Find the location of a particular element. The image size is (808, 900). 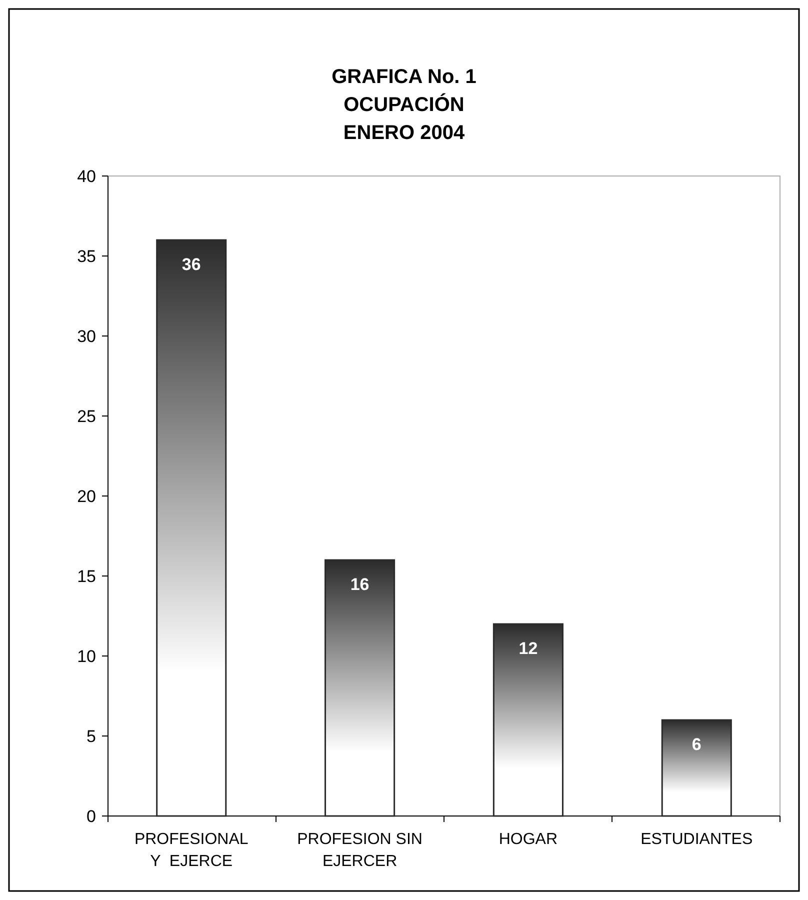

y-tick-label: 40 is located at coordinates (86, 176).